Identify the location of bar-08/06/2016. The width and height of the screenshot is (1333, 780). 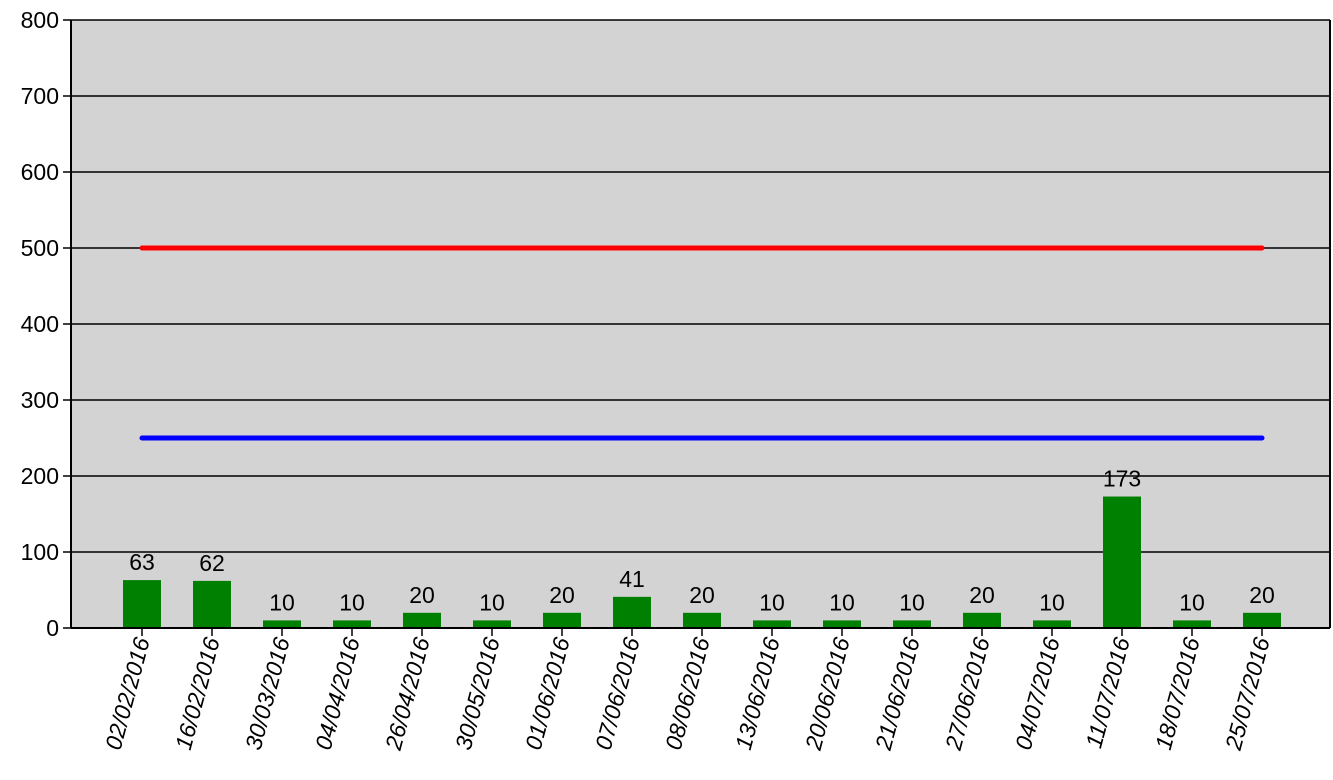
(702, 620).